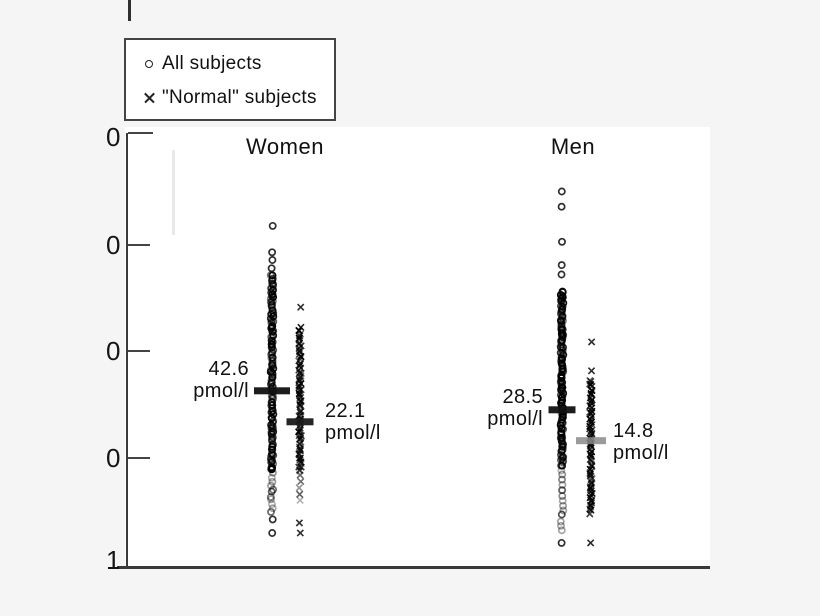 Image resolution: width=820 pixels, height=616 pixels. Describe the element at coordinates (149, 98) in the screenshot. I see `x-marker-icon` at that location.